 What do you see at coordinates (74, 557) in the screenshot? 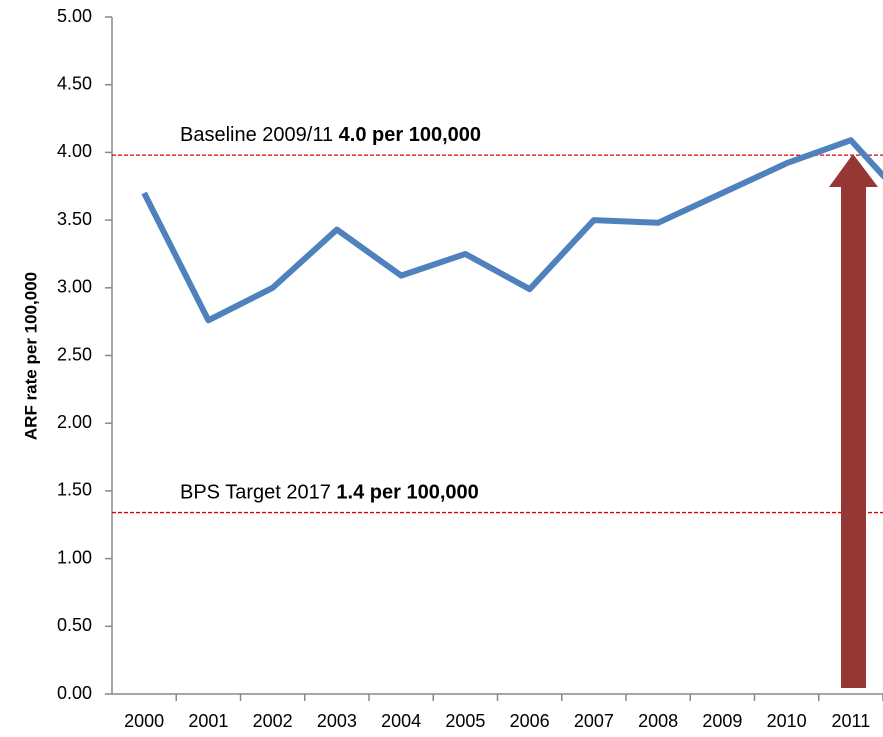
I see `y-tick-label: 1.00` at bounding box center [74, 557].